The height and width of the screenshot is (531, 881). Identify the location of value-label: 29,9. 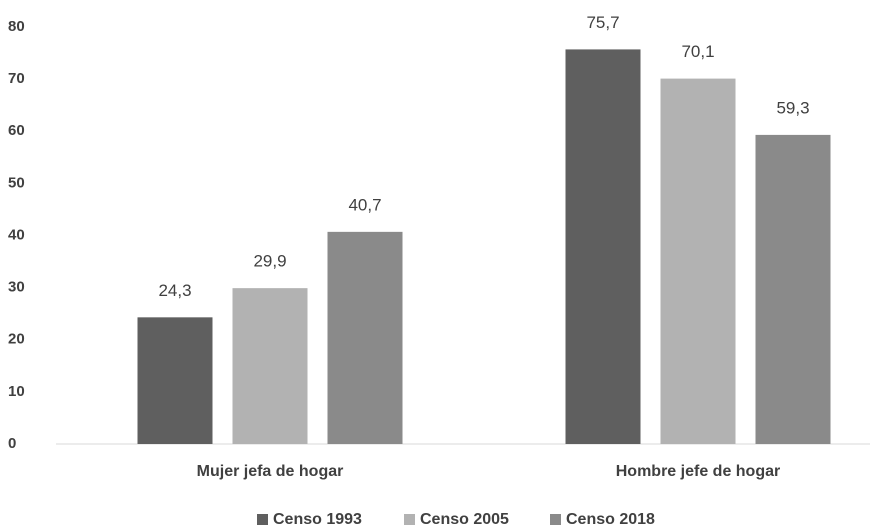
(269, 261).